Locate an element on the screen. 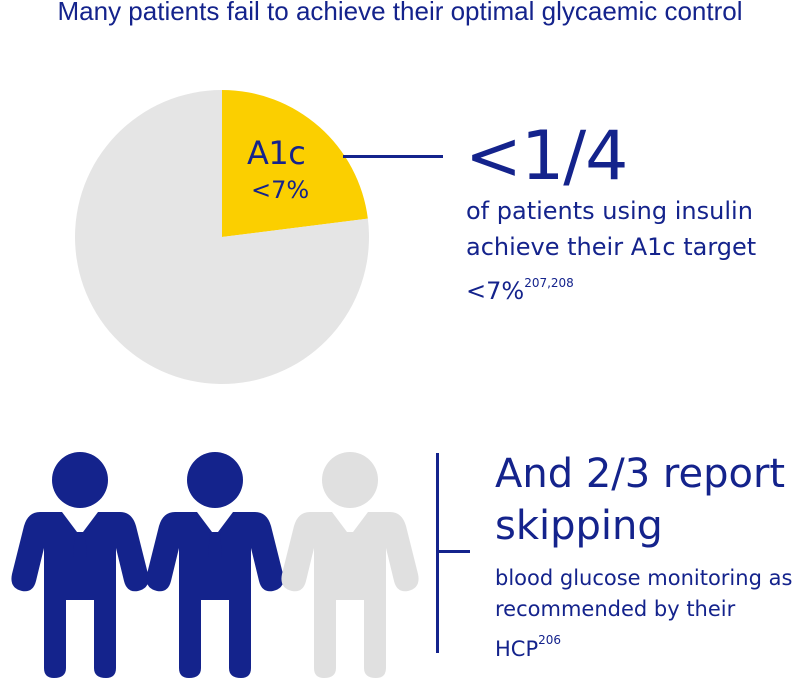 The height and width of the screenshot is (680, 800). bracket-vertical-line is located at coordinates (437, 553).